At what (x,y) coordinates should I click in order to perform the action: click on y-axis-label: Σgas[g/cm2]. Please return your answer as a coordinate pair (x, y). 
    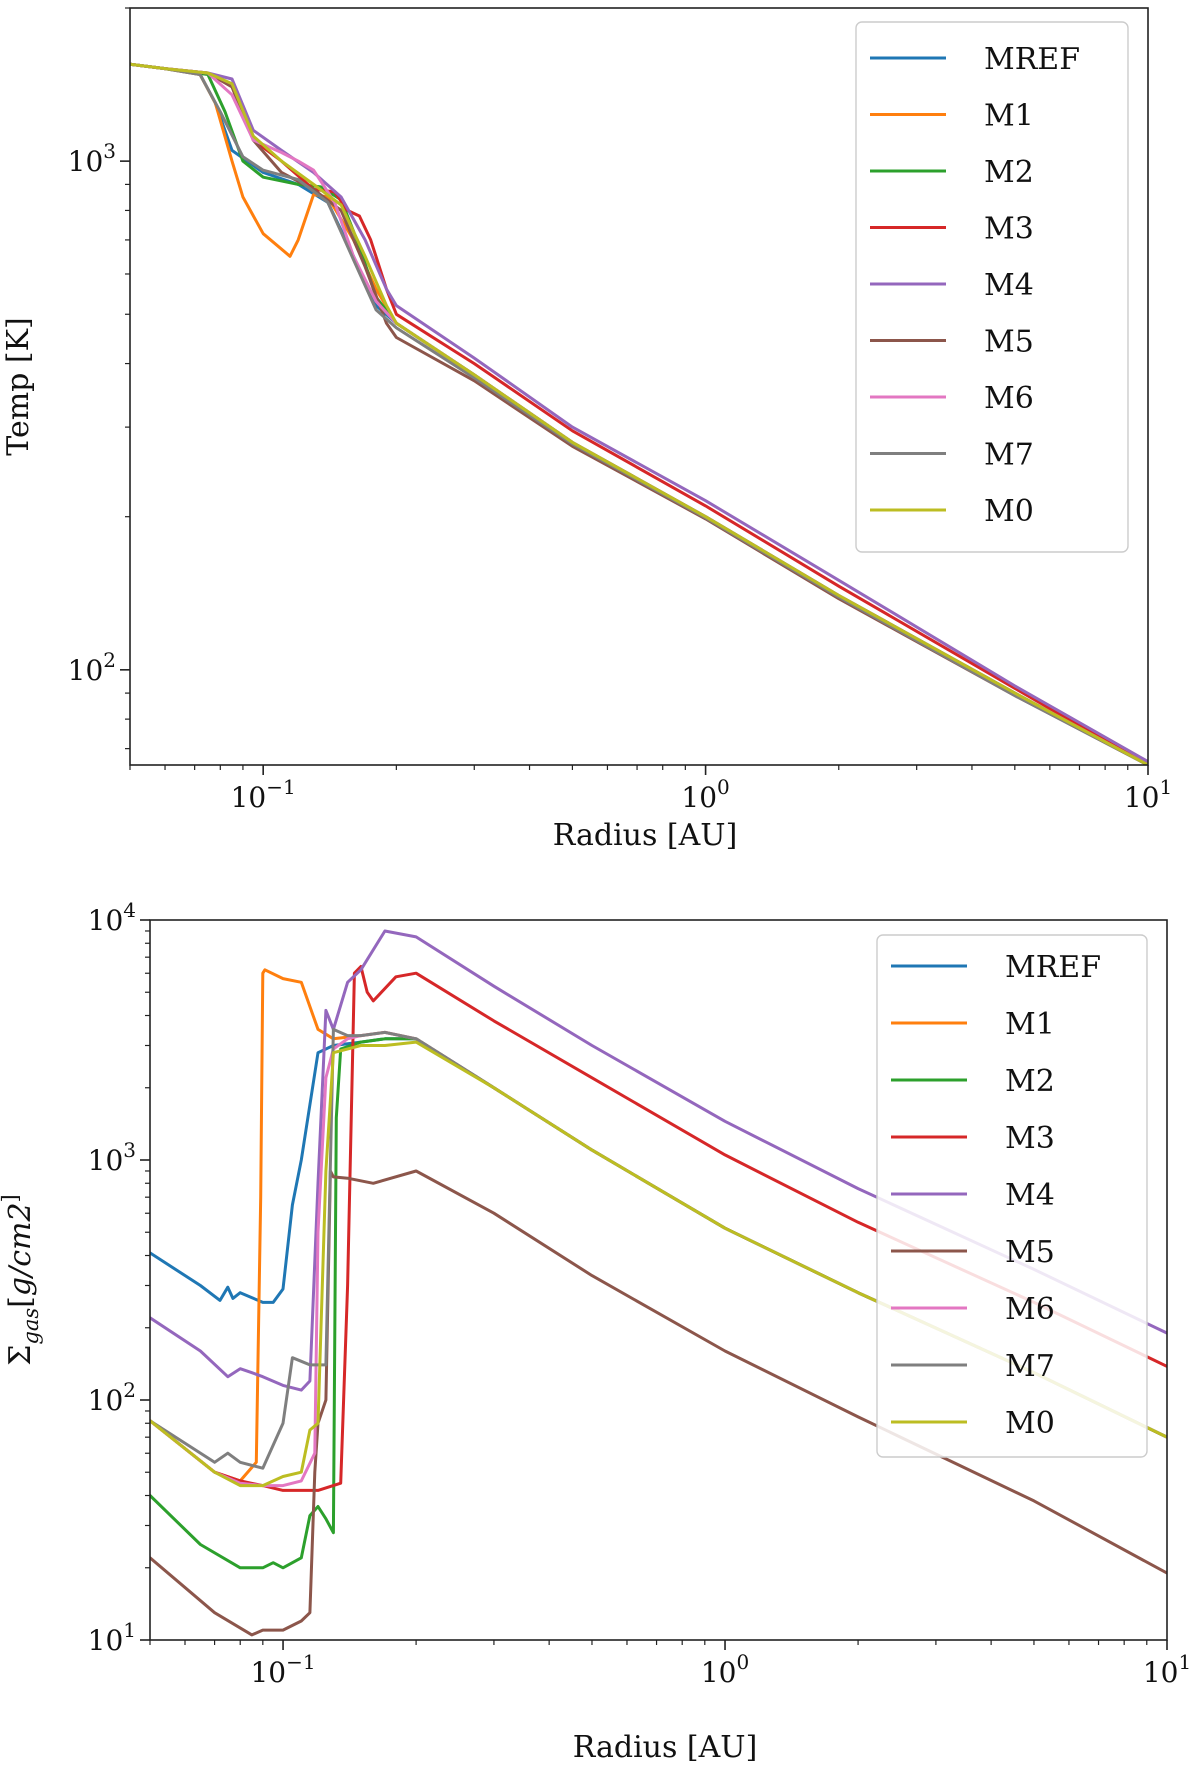
    Looking at the image, I should click on (21, 1280).